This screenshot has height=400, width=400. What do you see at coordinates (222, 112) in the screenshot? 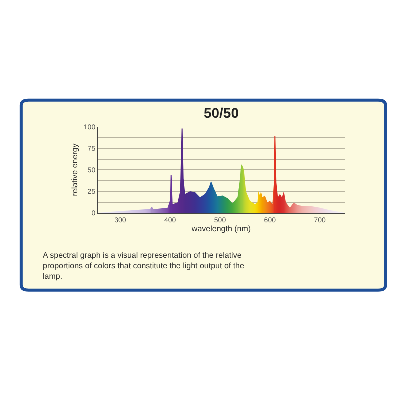
I see `chart-title: 50/50` at bounding box center [222, 112].